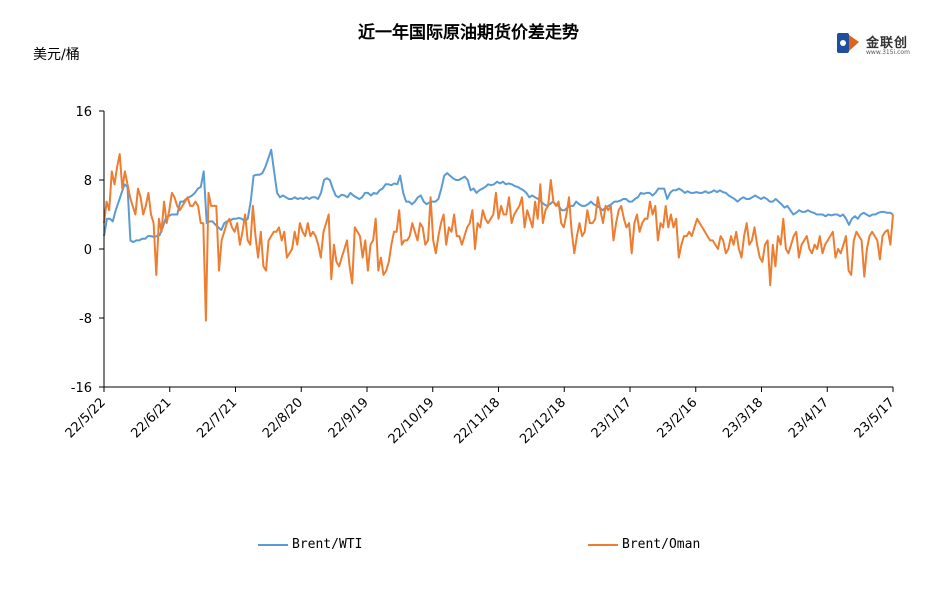 This screenshot has width=937, height=601. What do you see at coordinates (678, 418) in the screenshot?
I see `x-tick-label: 23/2/16` at bounding box center [678, 418].